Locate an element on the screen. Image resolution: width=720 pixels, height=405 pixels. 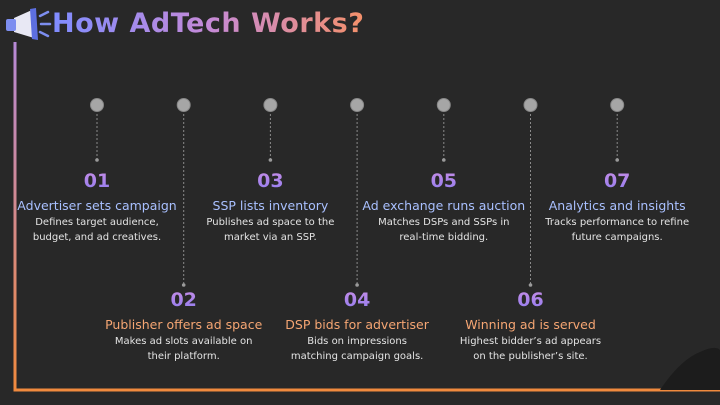
step-title: Analytics and insights is located at coordinates (617, 205).